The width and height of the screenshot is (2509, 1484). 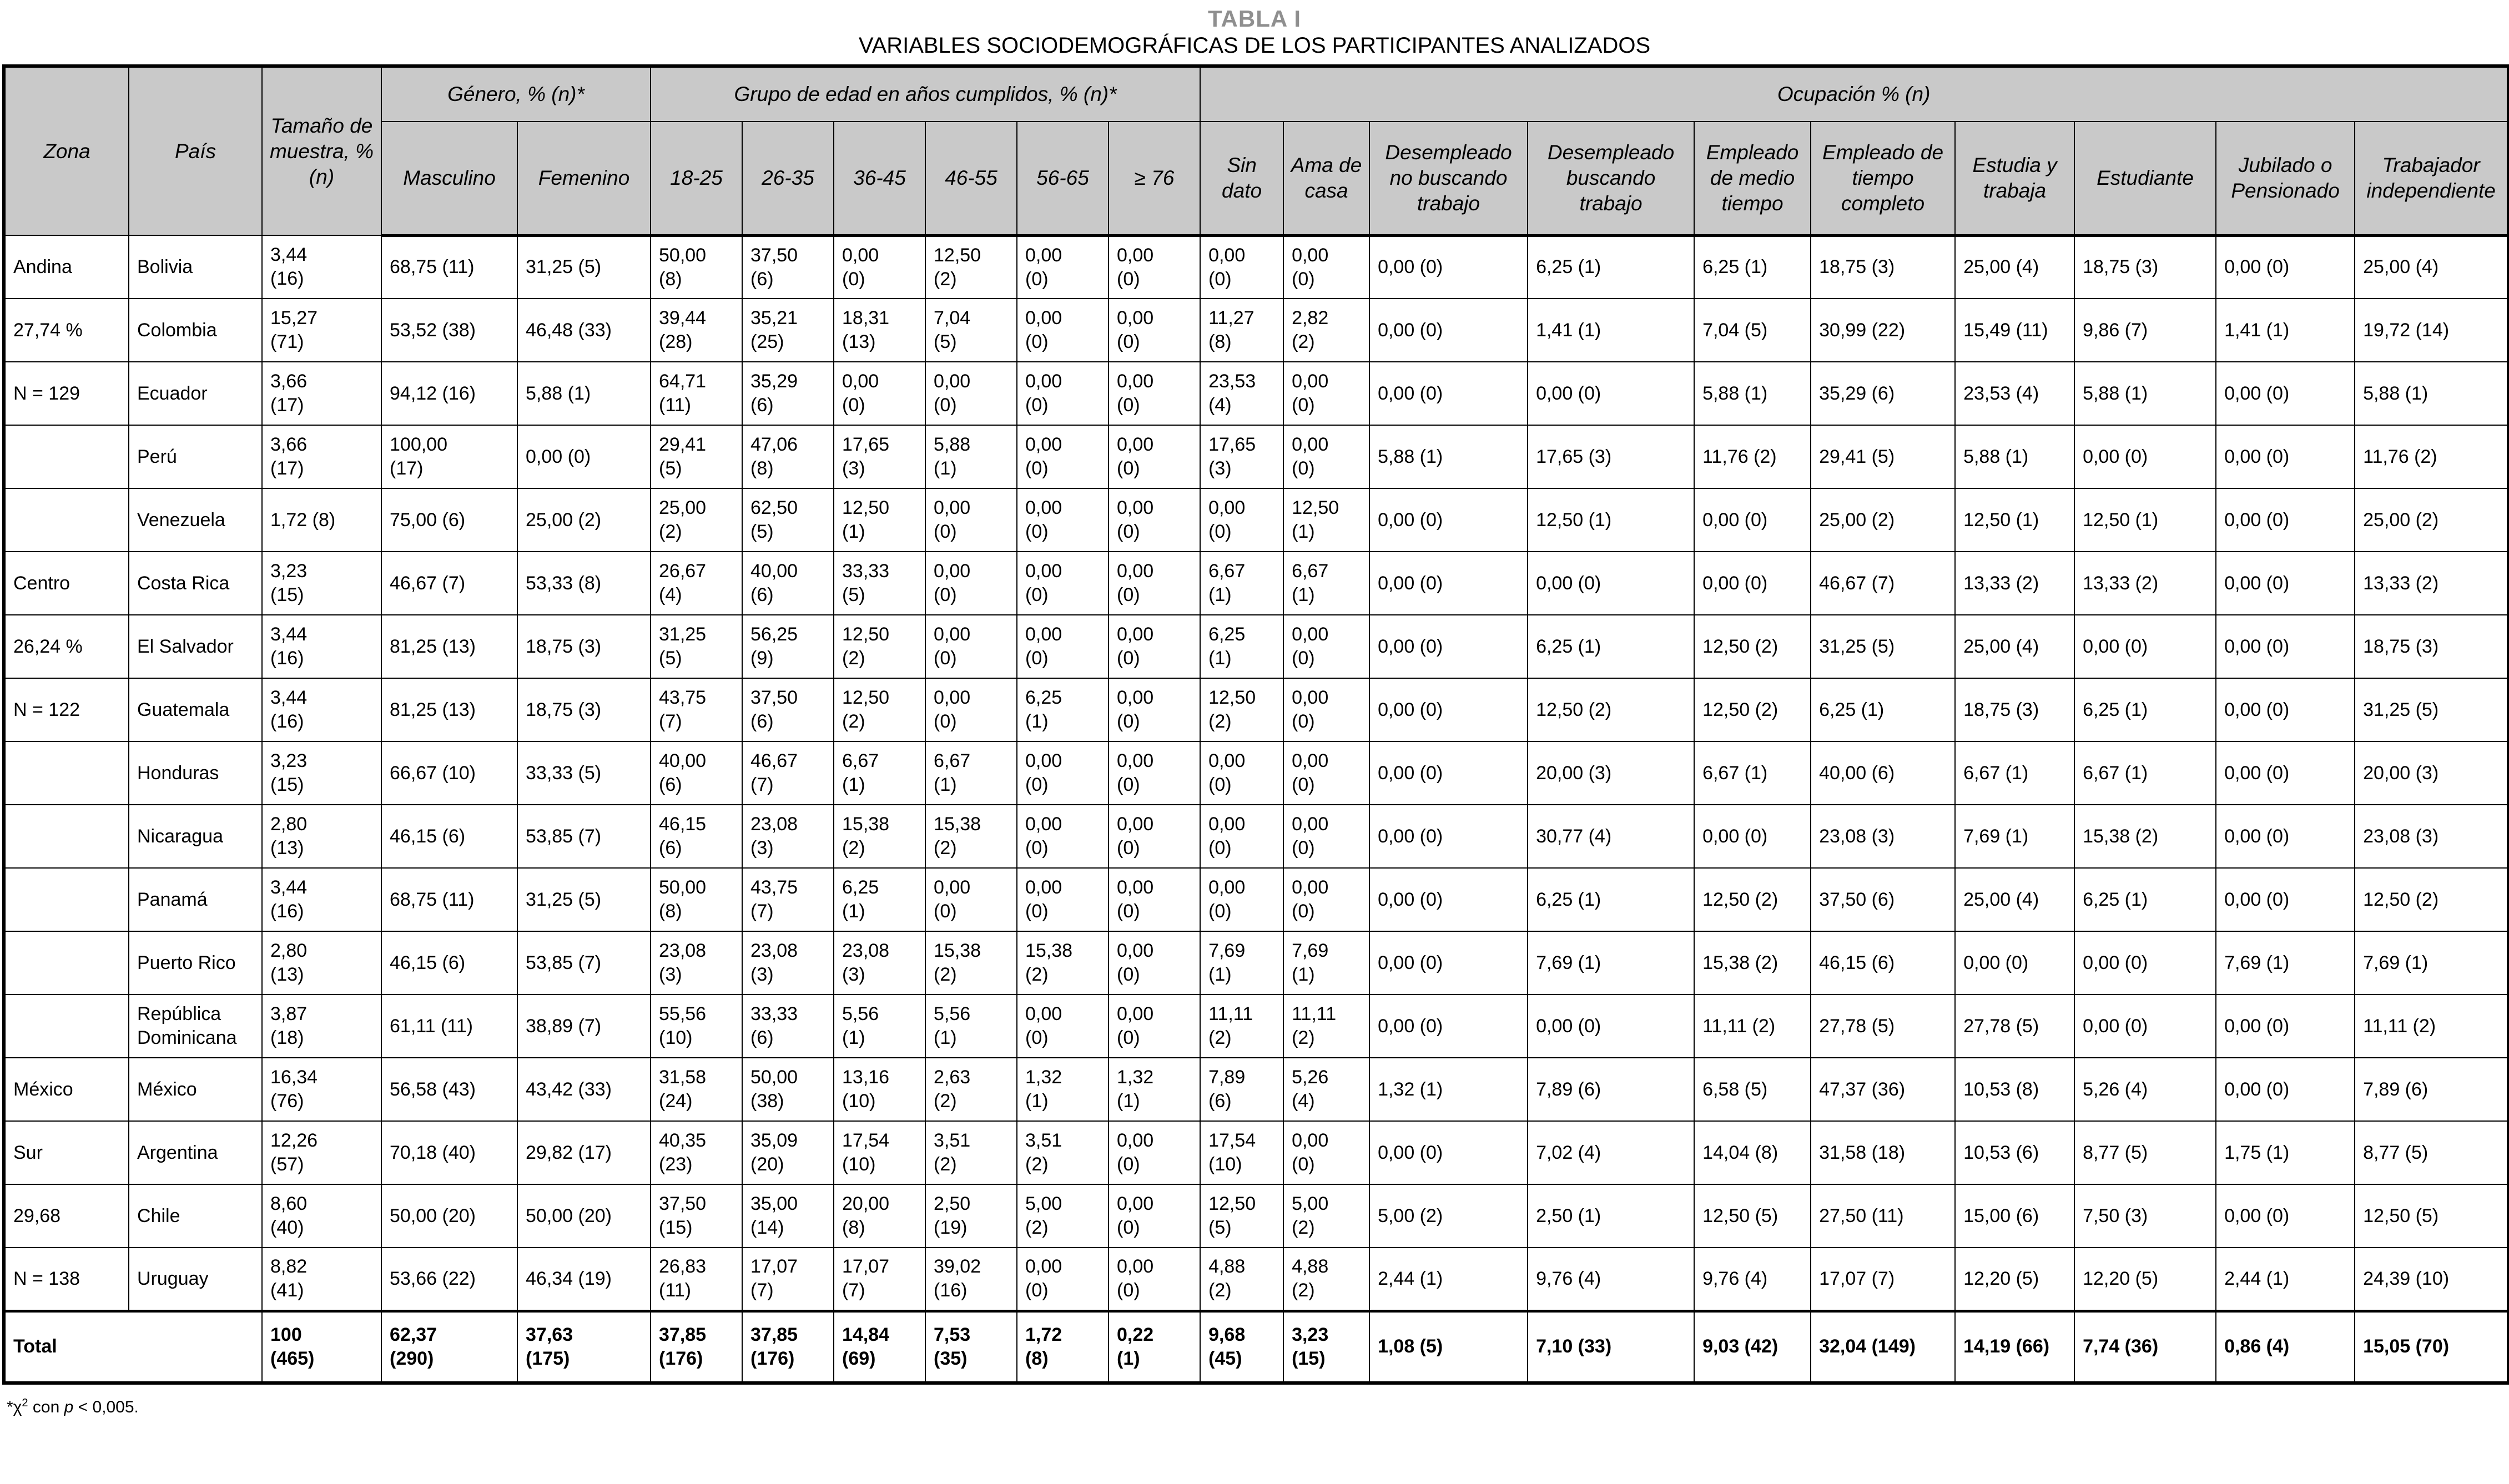 I want to click on cell-empleado-medio-tiempo: 11,11 (2), so click(x=1753, y=1026).